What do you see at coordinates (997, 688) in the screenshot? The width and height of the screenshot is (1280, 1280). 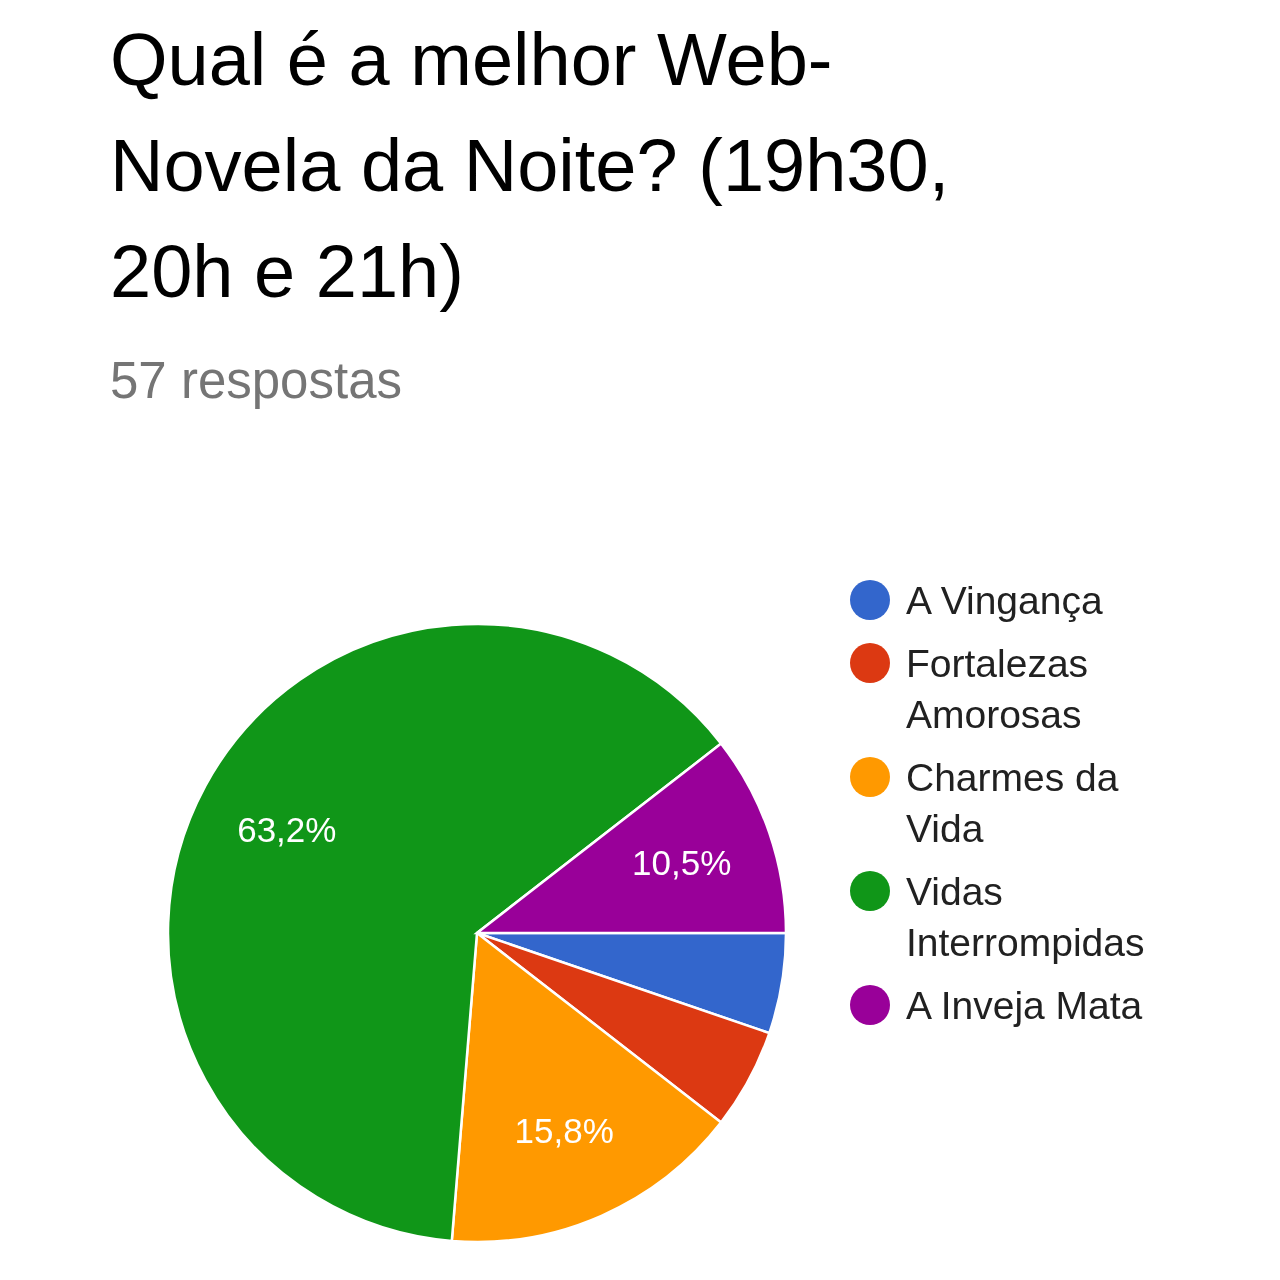 I see `legend-label: Fortalezas Amorosas` at bounding box center [997, 688].